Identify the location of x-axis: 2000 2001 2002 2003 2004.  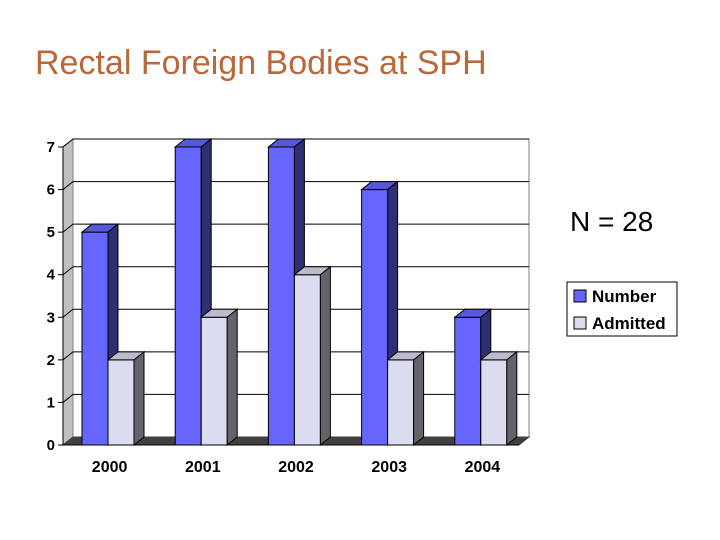
(291, 460).